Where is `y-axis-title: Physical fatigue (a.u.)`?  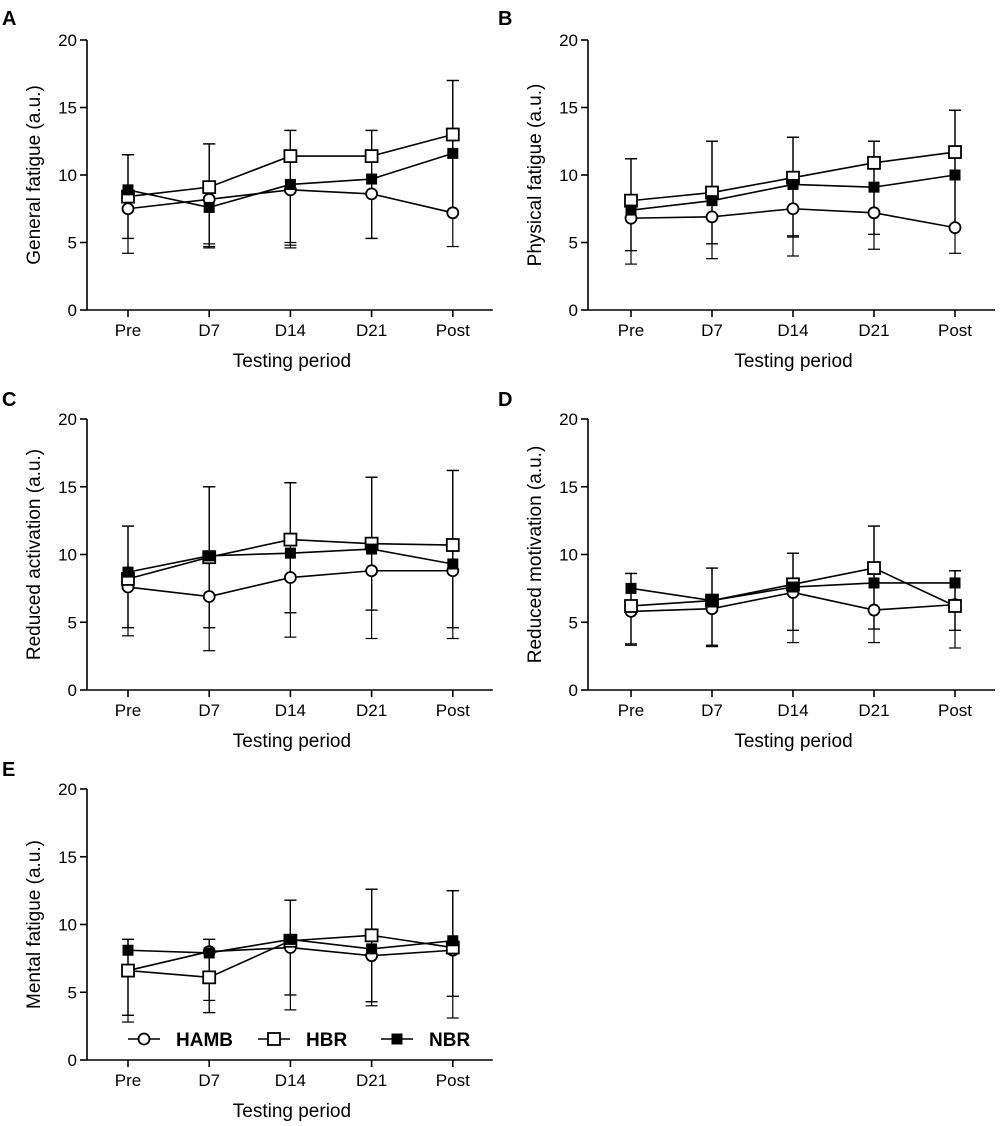 y-axis-title: Physical fatigue (a.u.) is located at coordinates (535, 175).